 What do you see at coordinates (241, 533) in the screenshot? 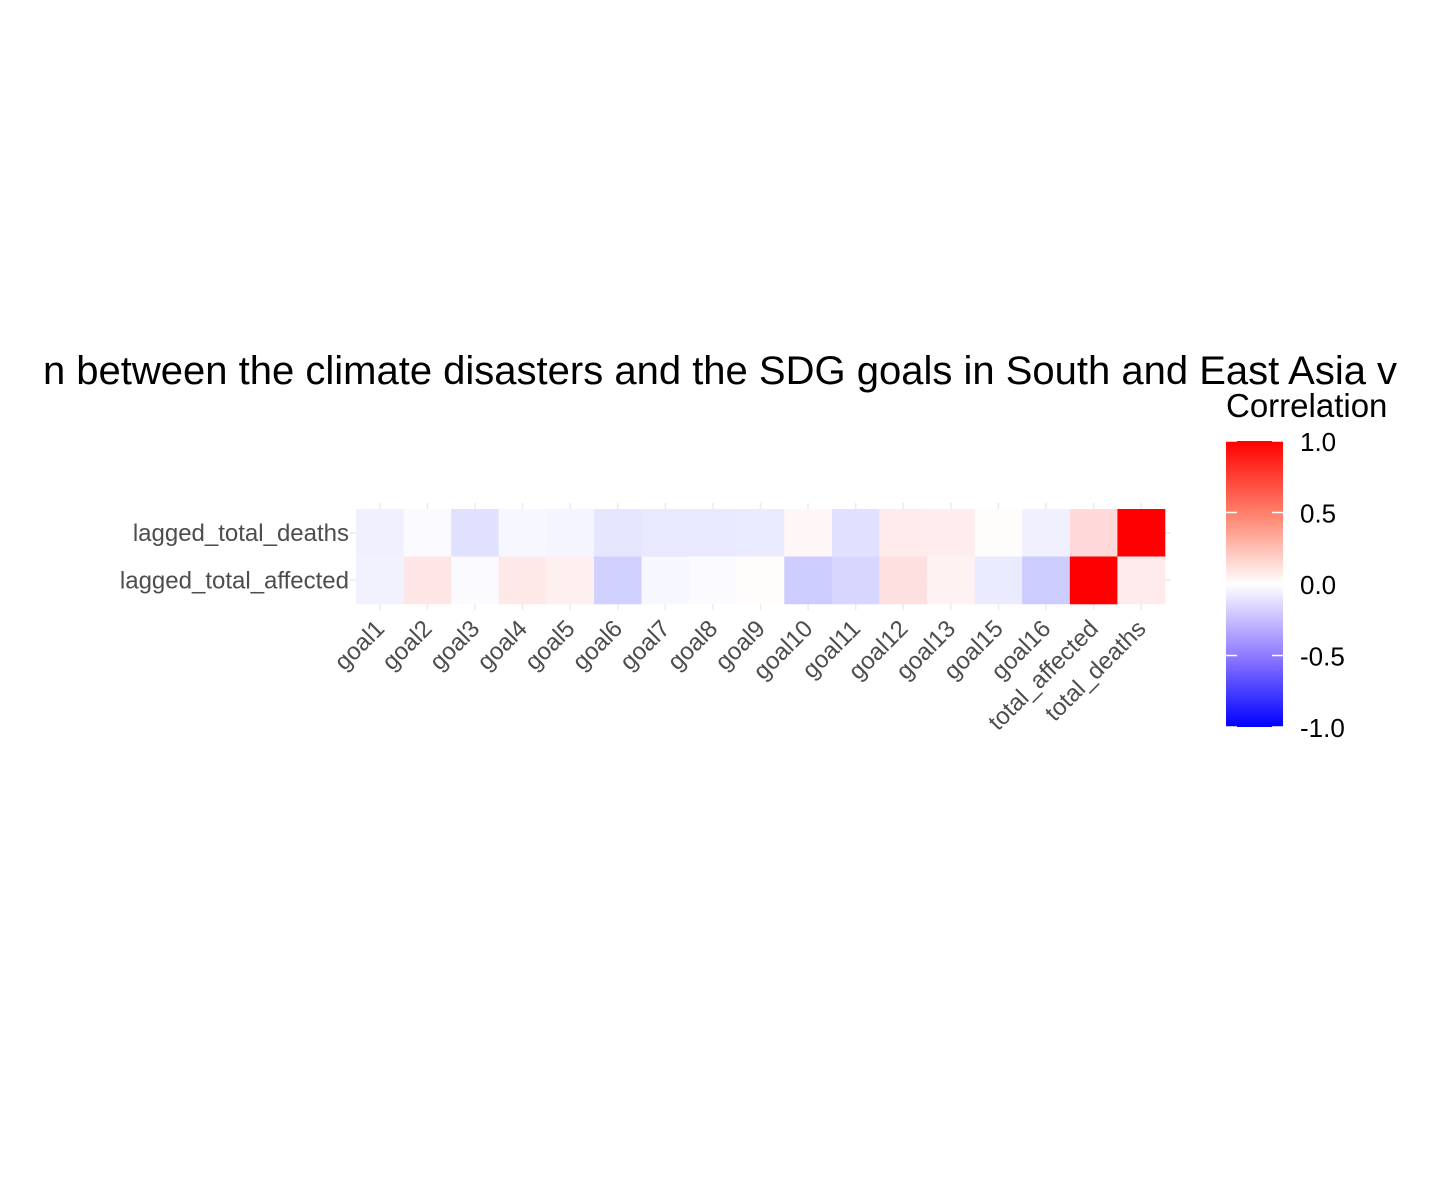
I see `y-tick-label: lagged_total_deaths` at bounding box center [241, 533].